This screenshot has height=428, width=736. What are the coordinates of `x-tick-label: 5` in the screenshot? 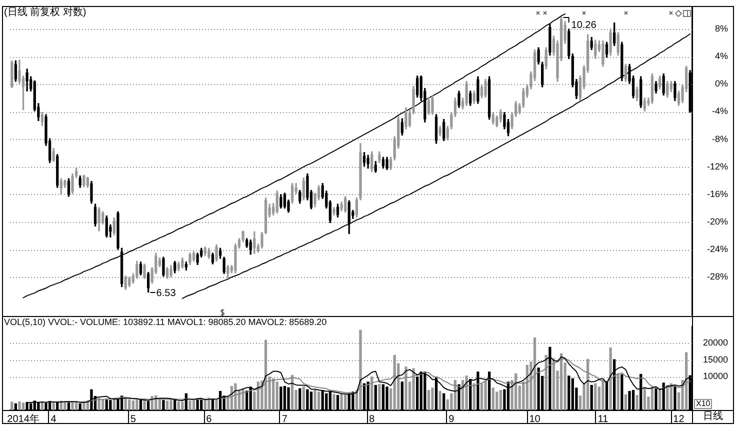 It's located at (133, 419).